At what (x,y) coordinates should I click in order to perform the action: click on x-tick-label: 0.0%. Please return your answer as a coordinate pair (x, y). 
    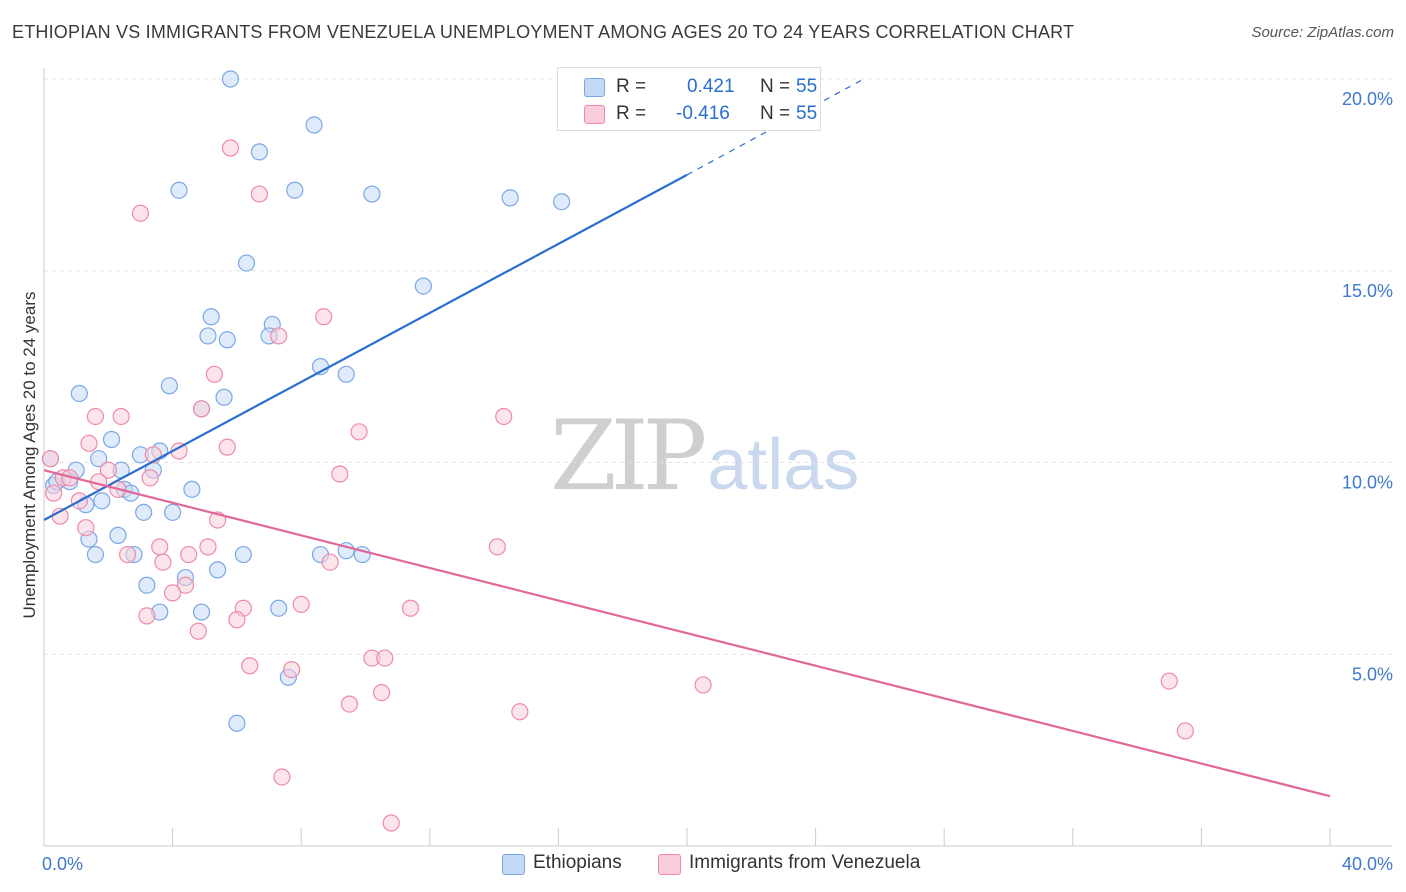
    Looking at the image, I should click on (62, 864).